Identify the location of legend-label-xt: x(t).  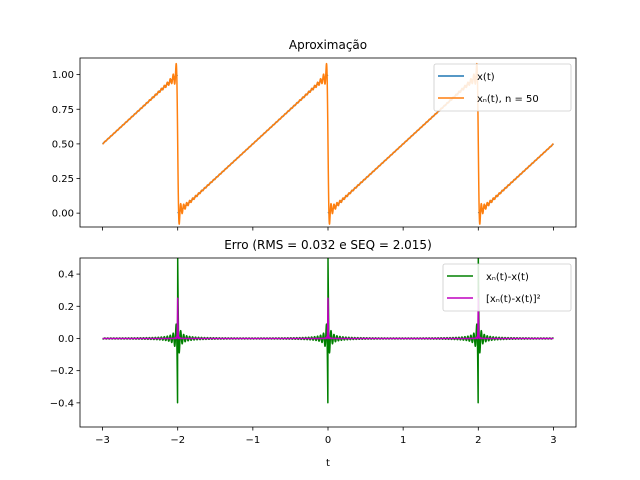
(486, 77).